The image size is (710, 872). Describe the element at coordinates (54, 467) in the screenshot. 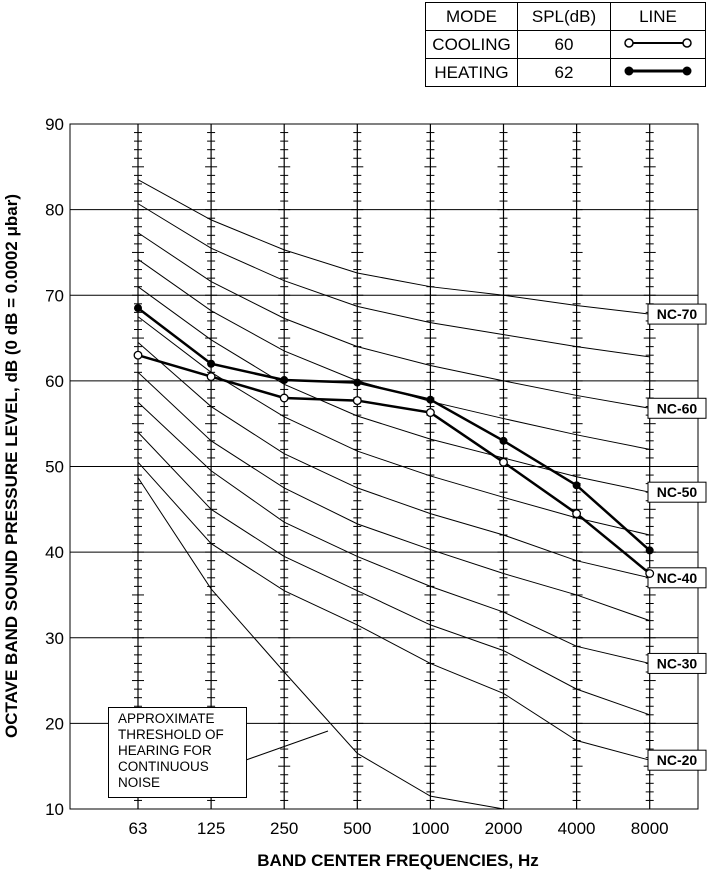

I see `y-tick-label: 50` at that location.